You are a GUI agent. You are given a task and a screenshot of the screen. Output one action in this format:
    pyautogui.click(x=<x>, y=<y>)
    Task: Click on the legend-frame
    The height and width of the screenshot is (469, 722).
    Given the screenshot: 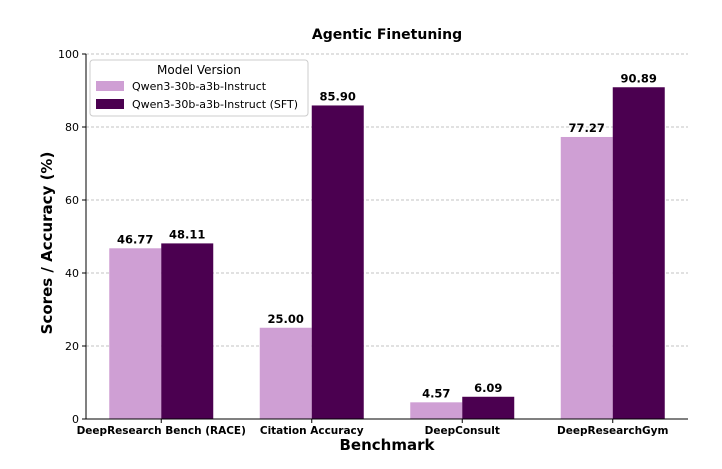 What is the action you would take?
    pyautogui.click(x=199, y=88)
    